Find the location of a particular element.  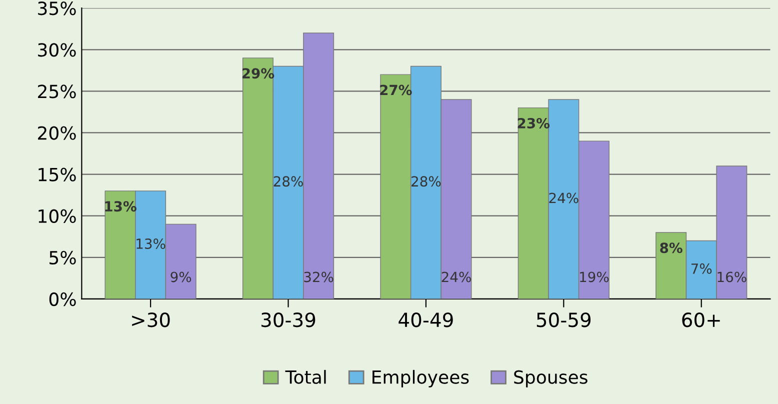

y-tick-label: 35% is located at coordinates (57, 9).